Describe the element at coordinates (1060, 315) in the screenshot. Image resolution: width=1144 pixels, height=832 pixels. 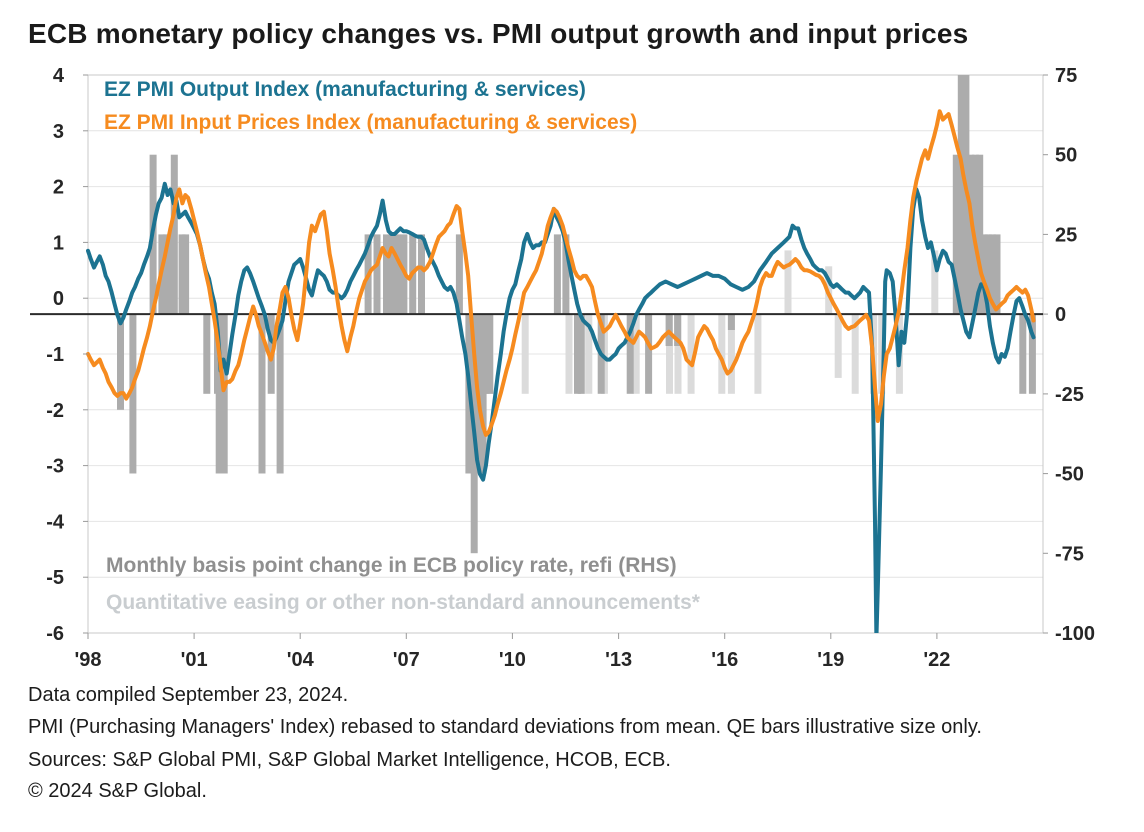
I see `right-tick-label: 0` at that location.